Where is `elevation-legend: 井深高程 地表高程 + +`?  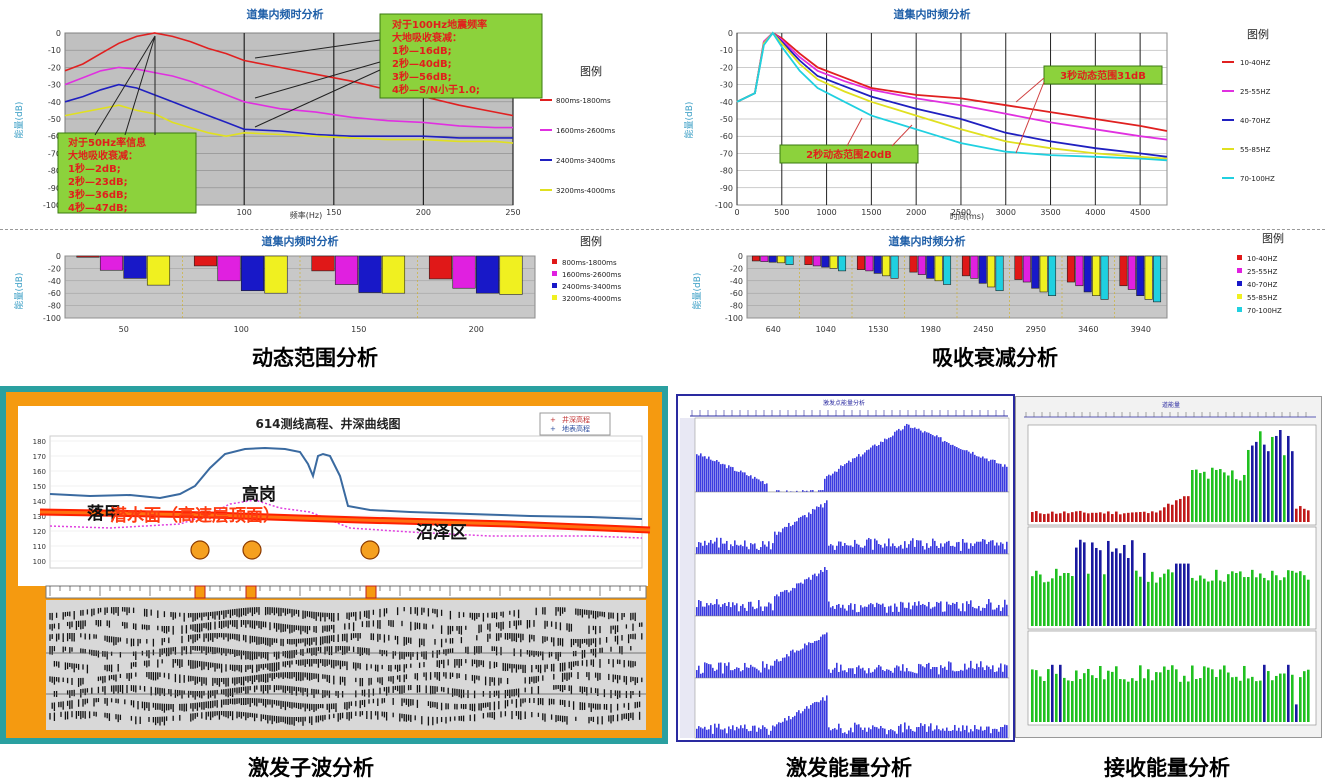
elevation-legend: 井深高程 地表高程 + + is located at coordinates (575, 424).